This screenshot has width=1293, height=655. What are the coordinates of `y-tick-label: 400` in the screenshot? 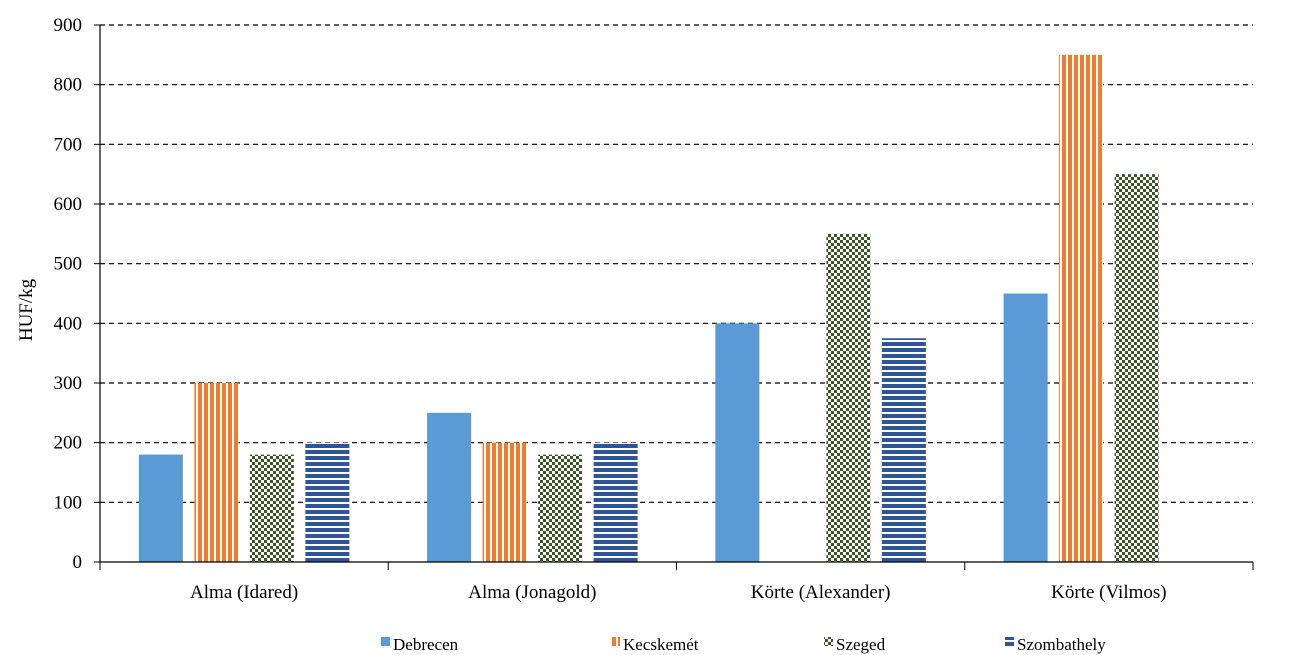 It's located at (68, 323).